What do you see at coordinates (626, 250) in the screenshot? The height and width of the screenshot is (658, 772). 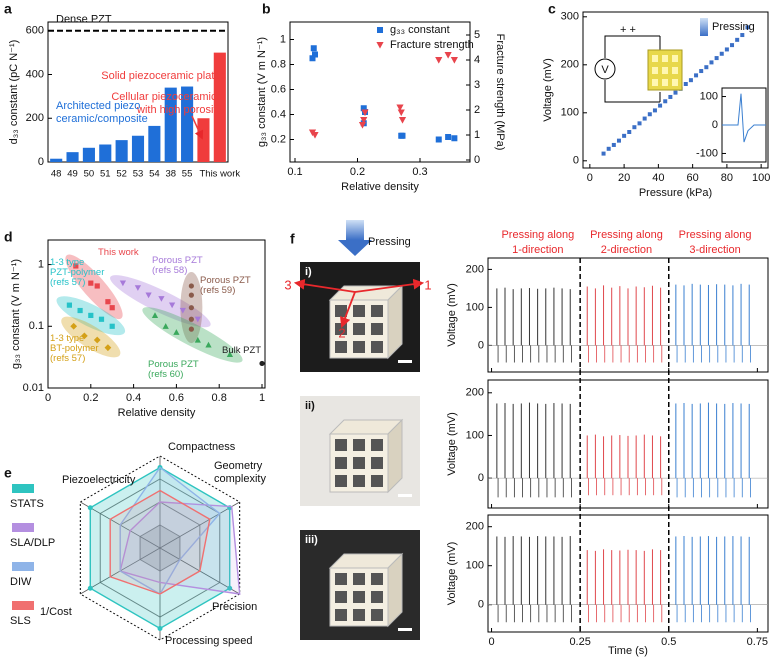 I see `header-line: 2-direction` at bounding box center [626, 250].